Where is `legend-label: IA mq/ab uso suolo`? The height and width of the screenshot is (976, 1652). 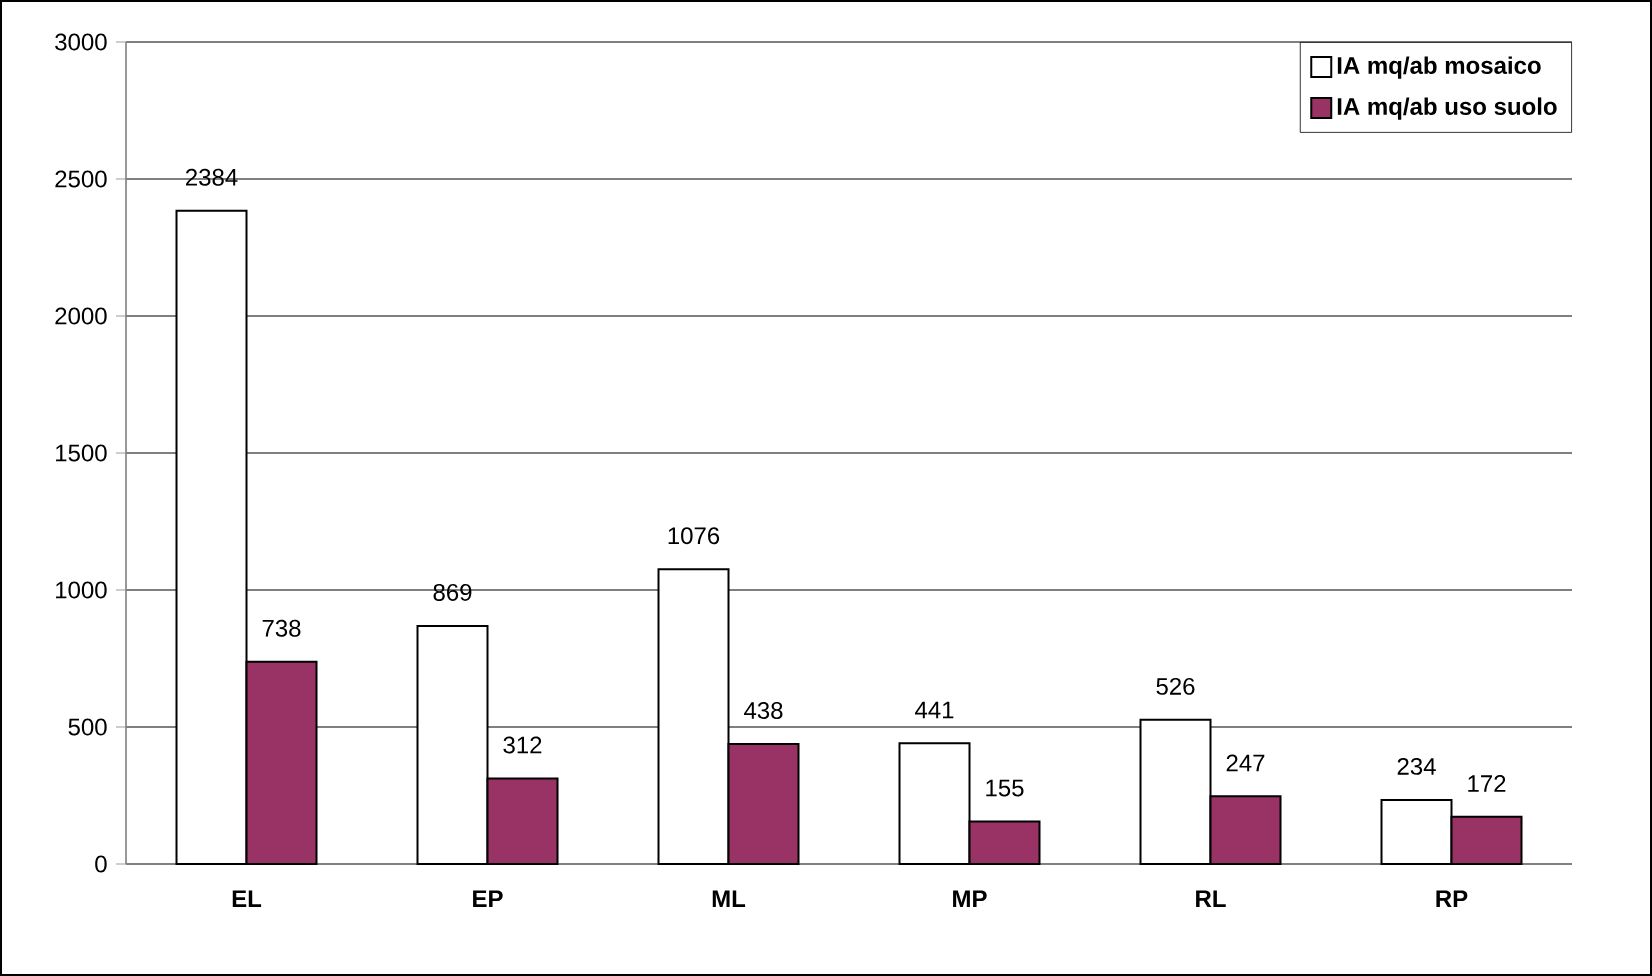 legend-label: IA mq/ab uso suolo is located at coordinates (1447, 108).